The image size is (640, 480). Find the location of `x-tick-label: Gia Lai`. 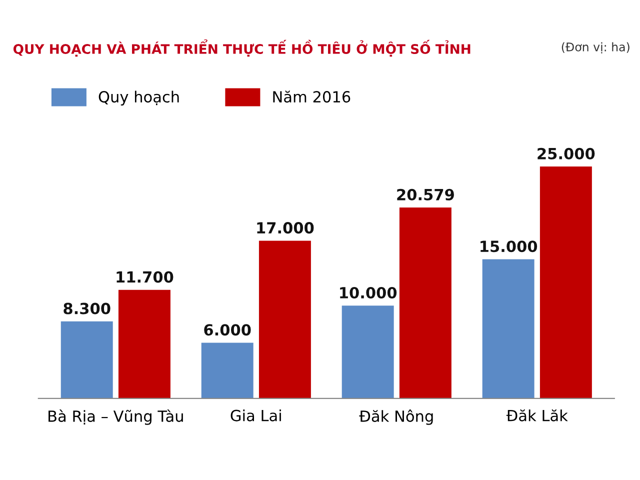

x-tick-label: Gia Lai is located at coordinates (255, 416).